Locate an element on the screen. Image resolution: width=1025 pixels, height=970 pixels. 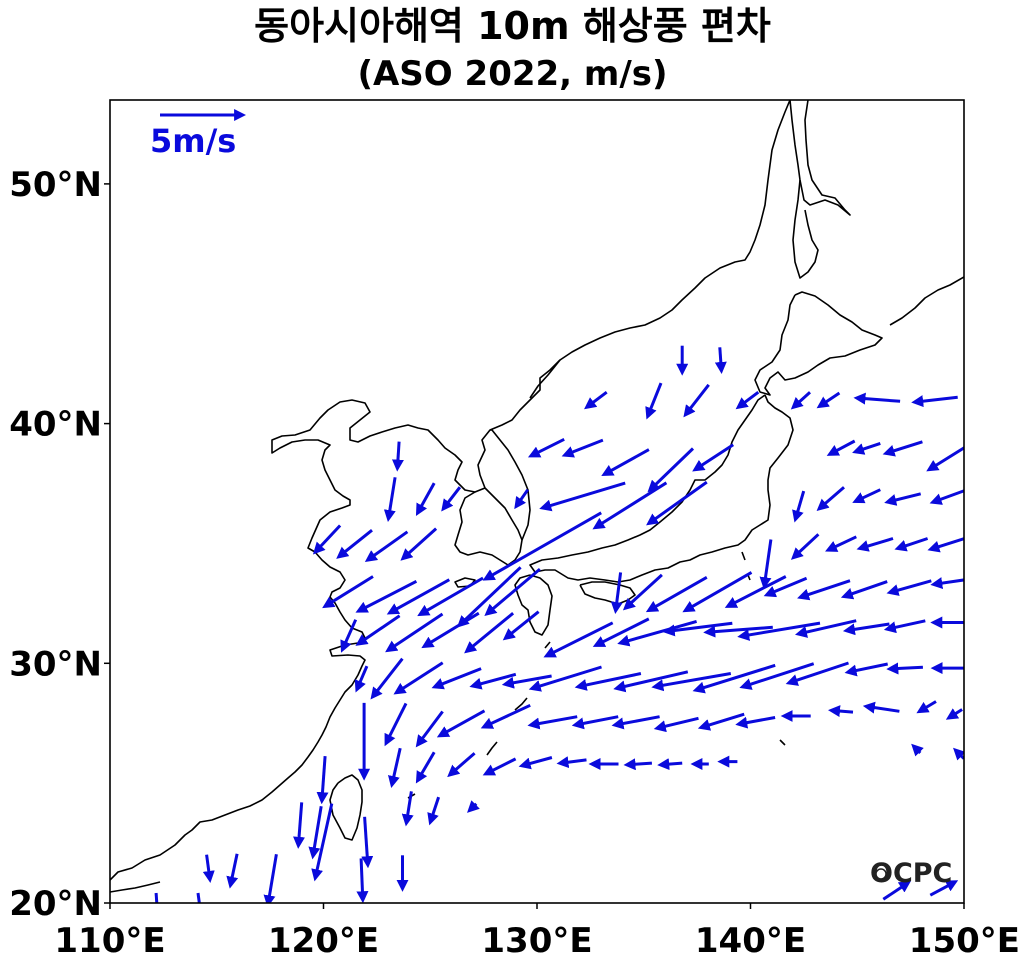
x-tick-label: 130°E is located at coordinates (536, 941).